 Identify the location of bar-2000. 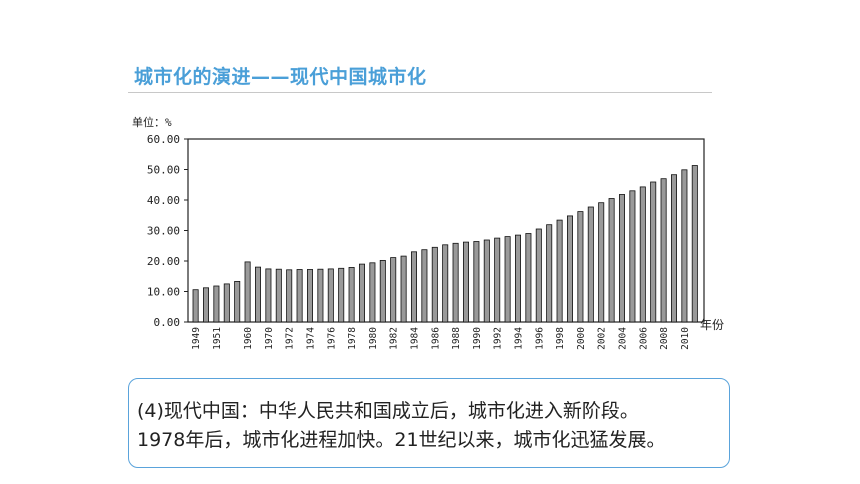
(580, 267).